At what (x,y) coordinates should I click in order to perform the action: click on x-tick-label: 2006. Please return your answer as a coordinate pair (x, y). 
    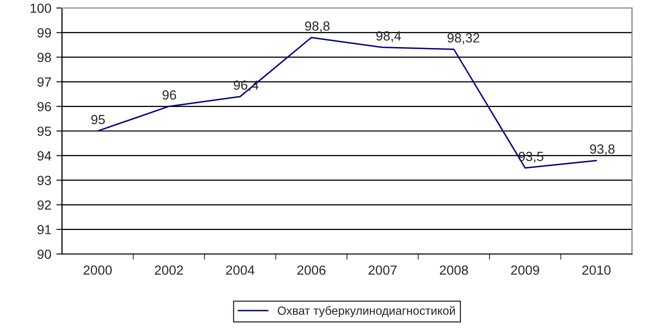
    Looking at the image, I should click on (311, 270).